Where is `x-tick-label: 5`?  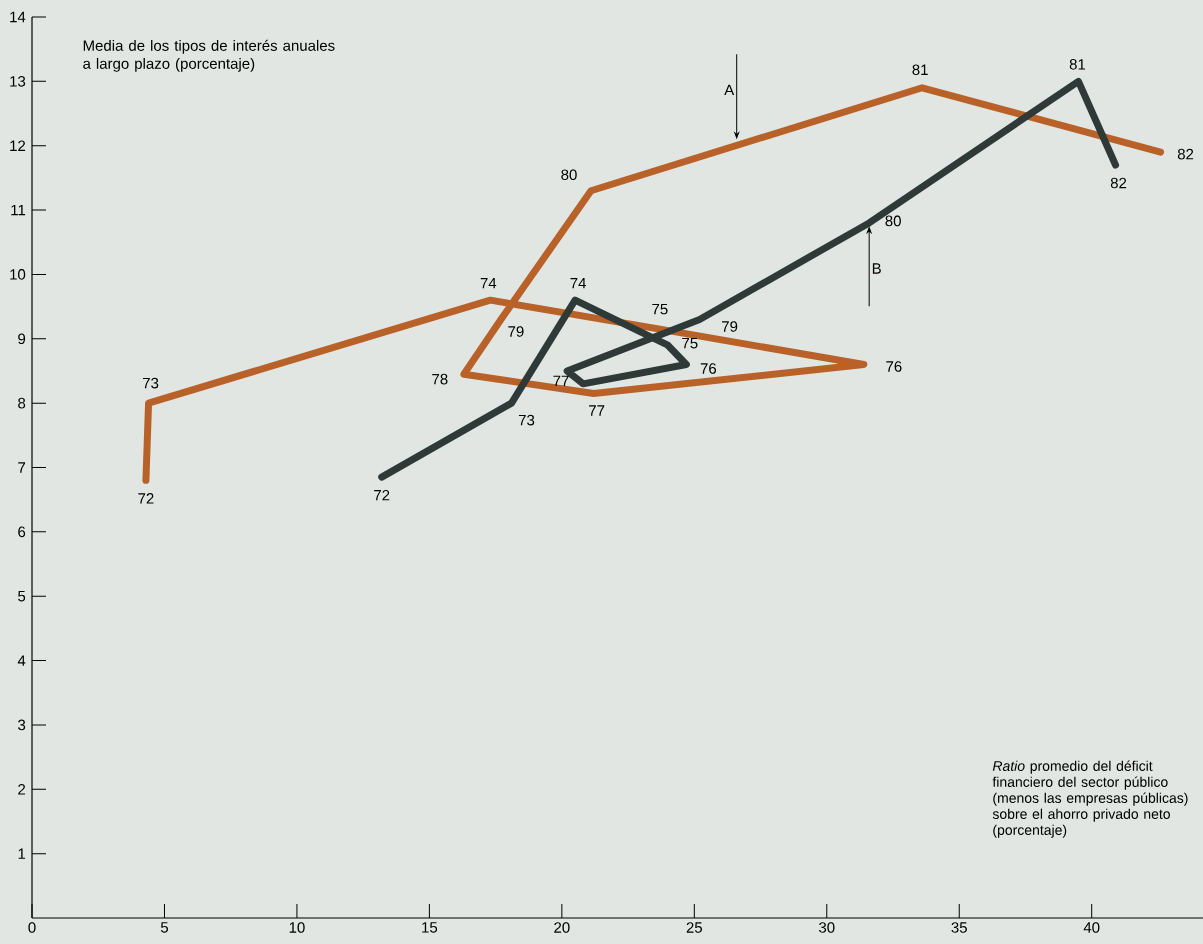
x-tick-label: 5 is located at coordinates (164, 927).